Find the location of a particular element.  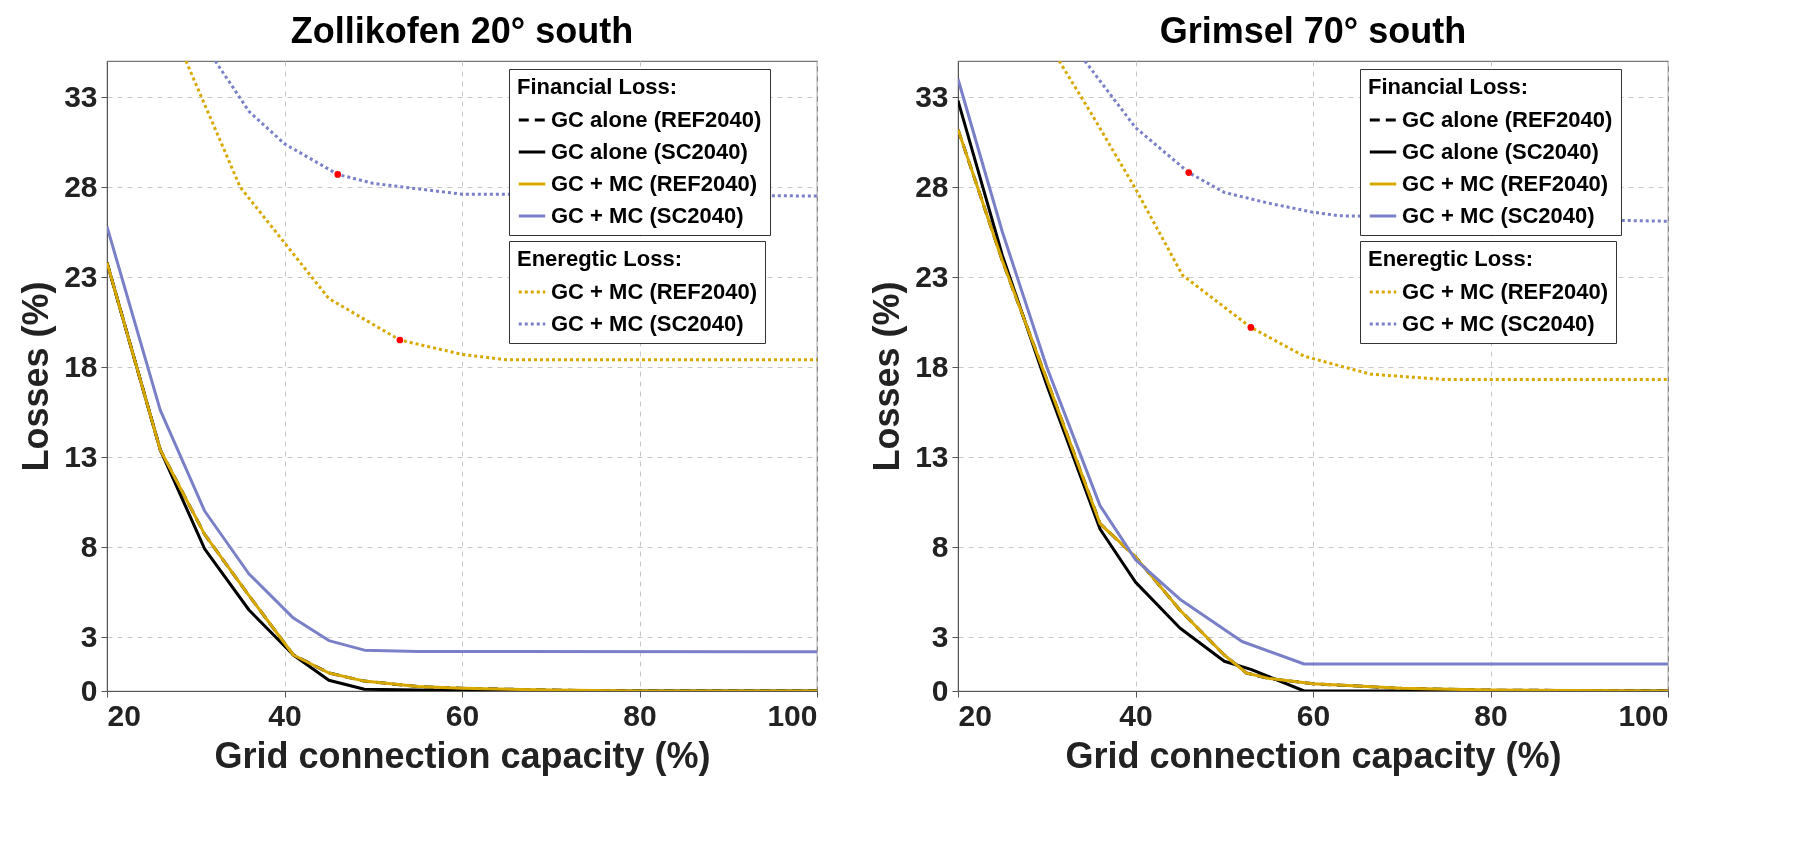

chart-title: Grimsel 70° south is located at coordinates (1313, 30).